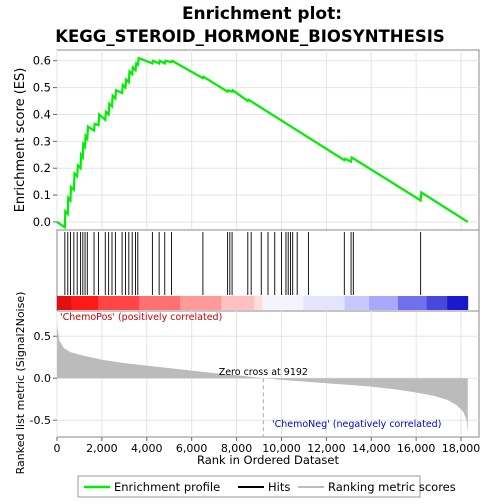 This screenshot has width=500, height=504. I want to click on rank-y-ticks: -0.5 0.0 0.5, so click(43, 378).